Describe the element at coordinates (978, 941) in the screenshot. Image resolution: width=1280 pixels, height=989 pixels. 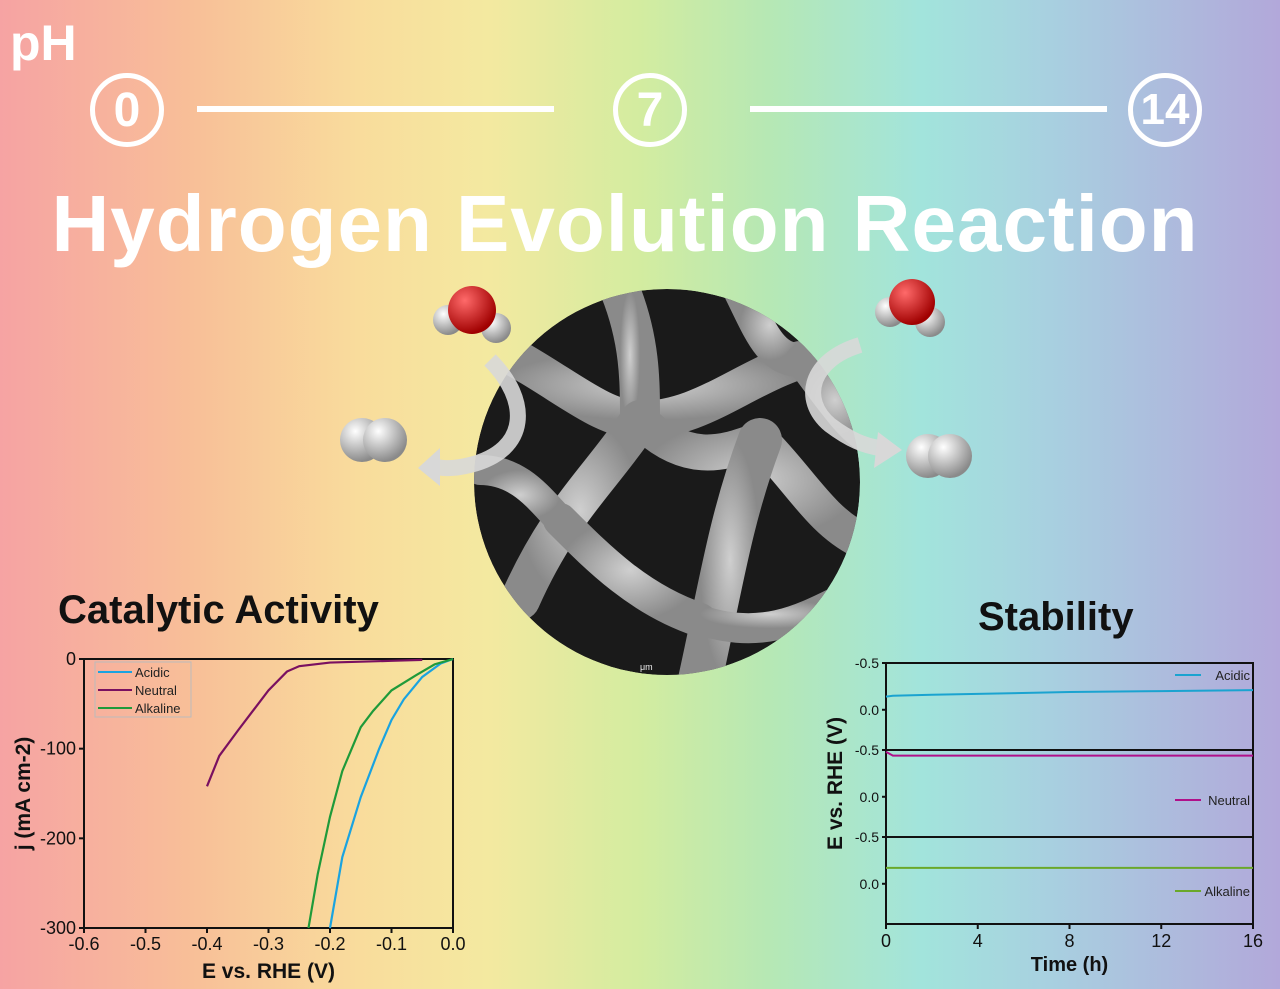
I see `x-tick-label: 4` at that location.